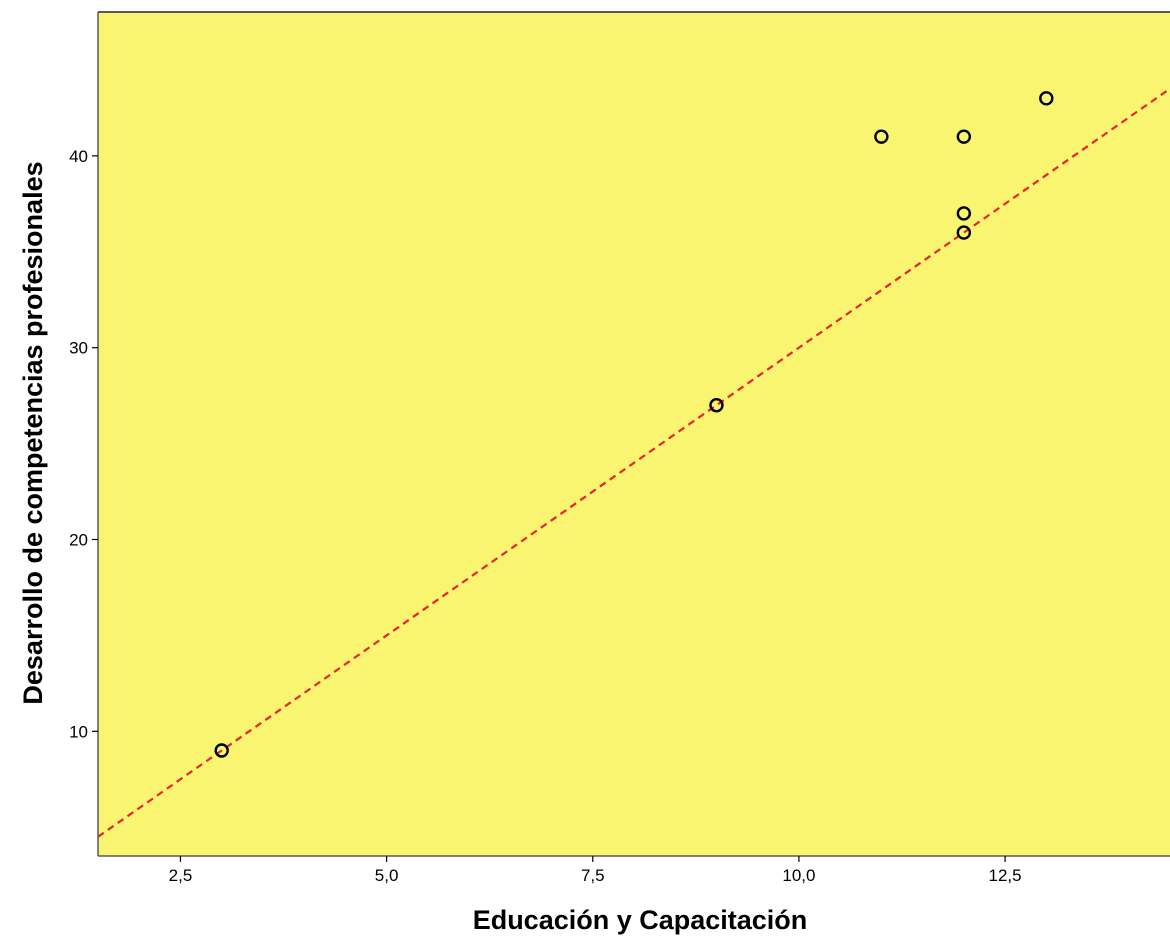  Describe the element at coordinates (1005, 875) in the screenshot. I see `x-tick-label: 12,5` at that location.